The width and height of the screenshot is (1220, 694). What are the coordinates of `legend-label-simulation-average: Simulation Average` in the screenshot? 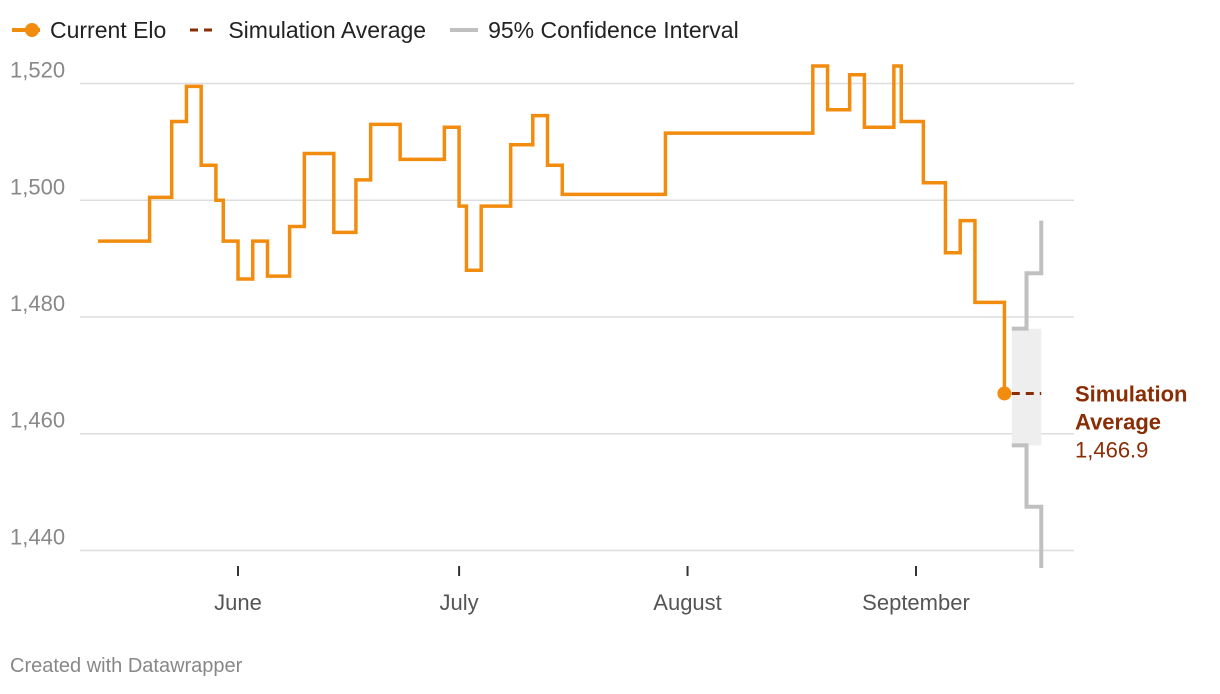 It's located at (327, 29).